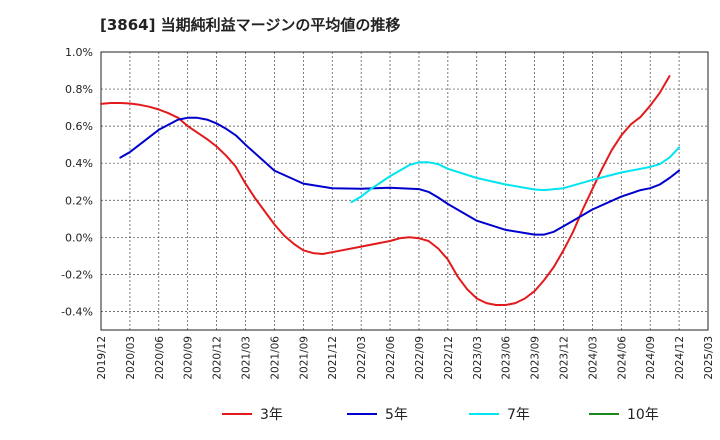 The height and width of the screenshot is (440, 720). Describe the element at coordinates (680, 358) in the screenshot. I see `x-tick-label: 2024/12` at that location.